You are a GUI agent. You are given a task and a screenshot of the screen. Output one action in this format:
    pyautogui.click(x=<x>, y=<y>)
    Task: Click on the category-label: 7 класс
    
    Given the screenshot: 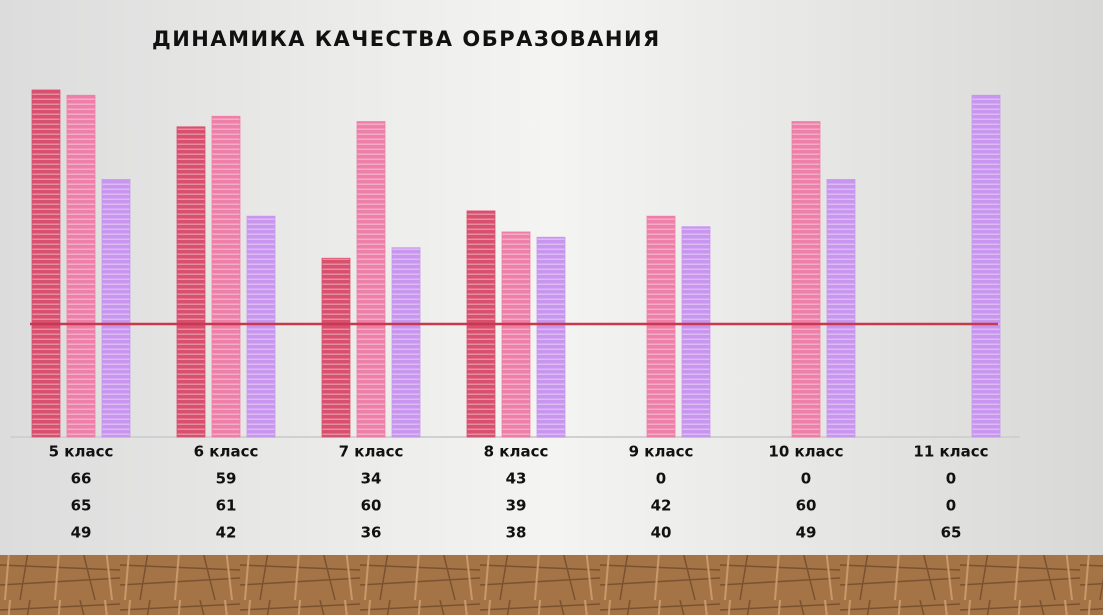 What is the action you would take?
    pyautogui.click(x=371, y=452)
    